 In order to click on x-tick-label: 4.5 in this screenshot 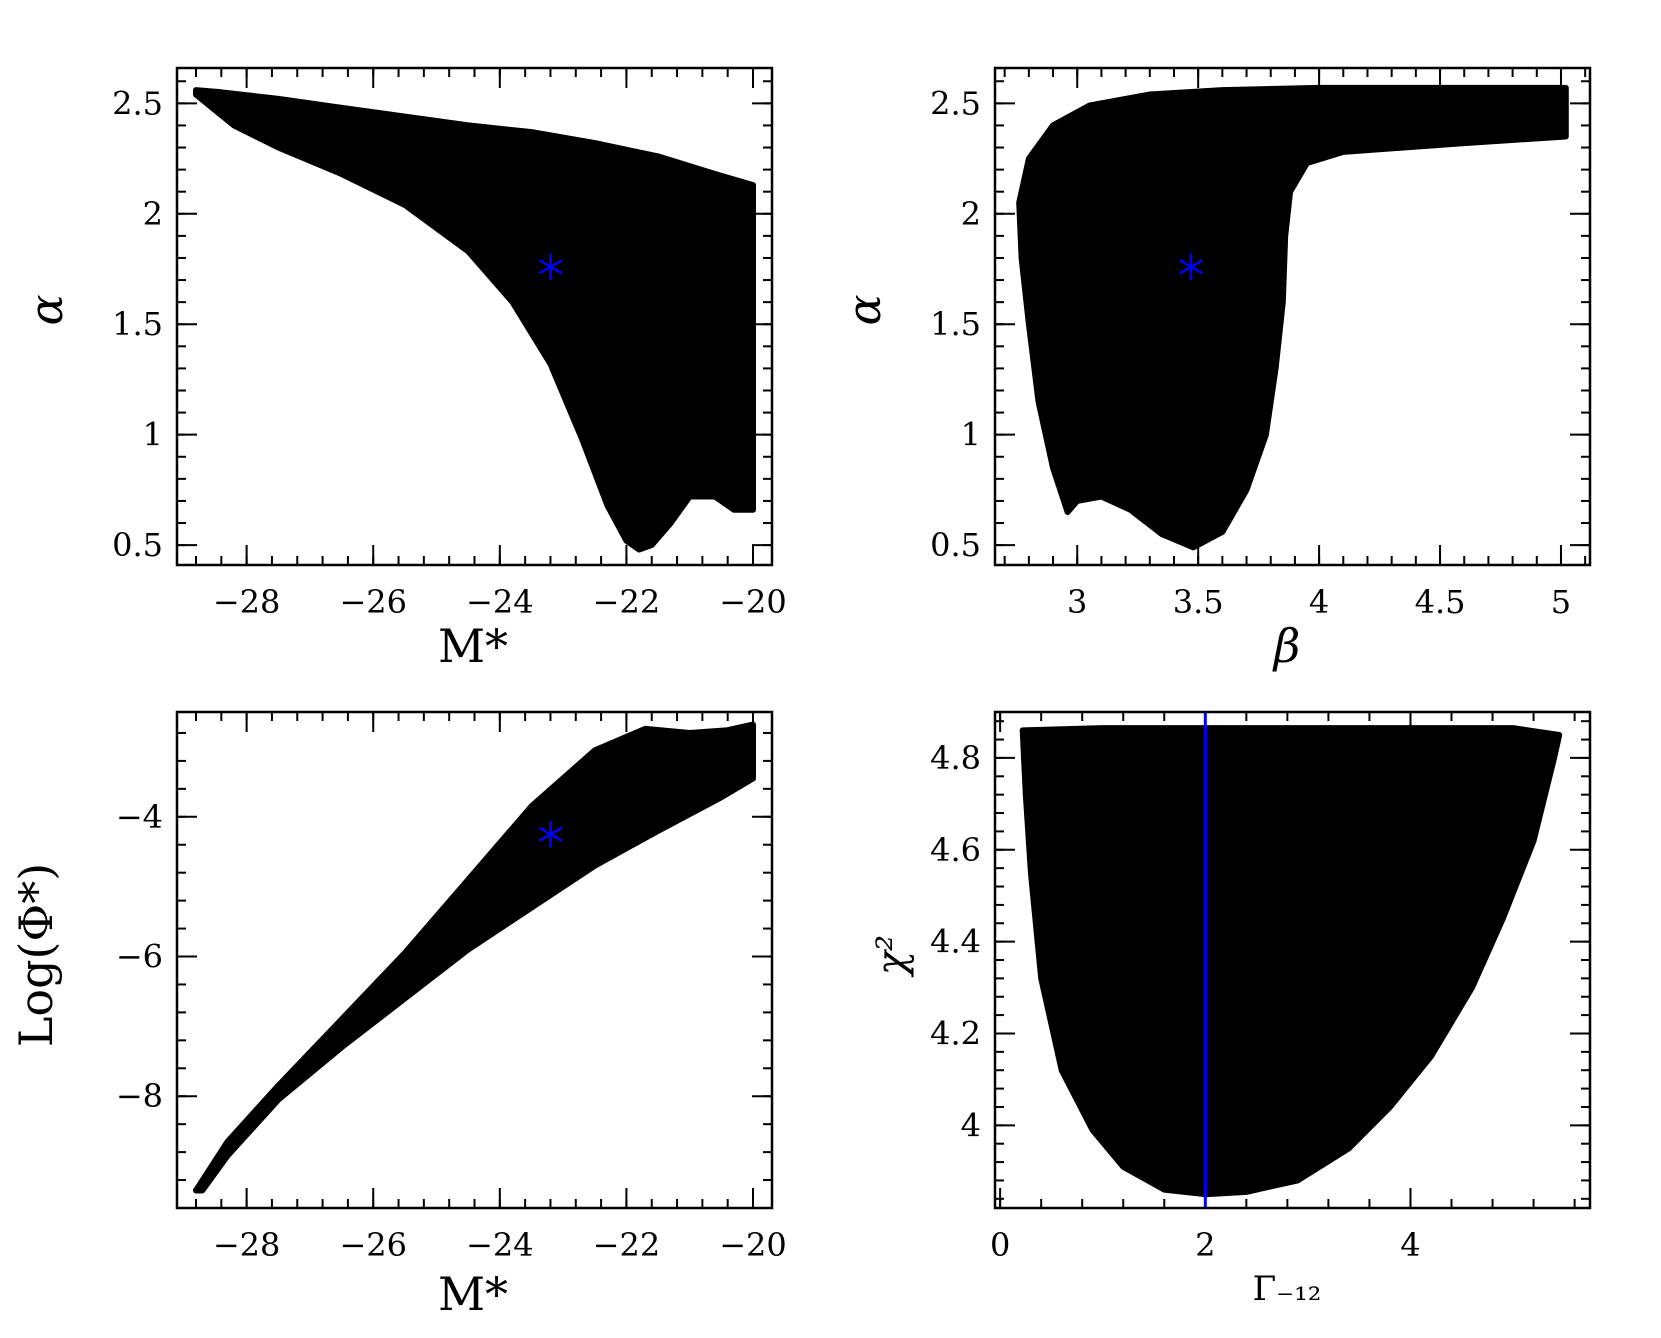, I will do `click(1440, 602)`.